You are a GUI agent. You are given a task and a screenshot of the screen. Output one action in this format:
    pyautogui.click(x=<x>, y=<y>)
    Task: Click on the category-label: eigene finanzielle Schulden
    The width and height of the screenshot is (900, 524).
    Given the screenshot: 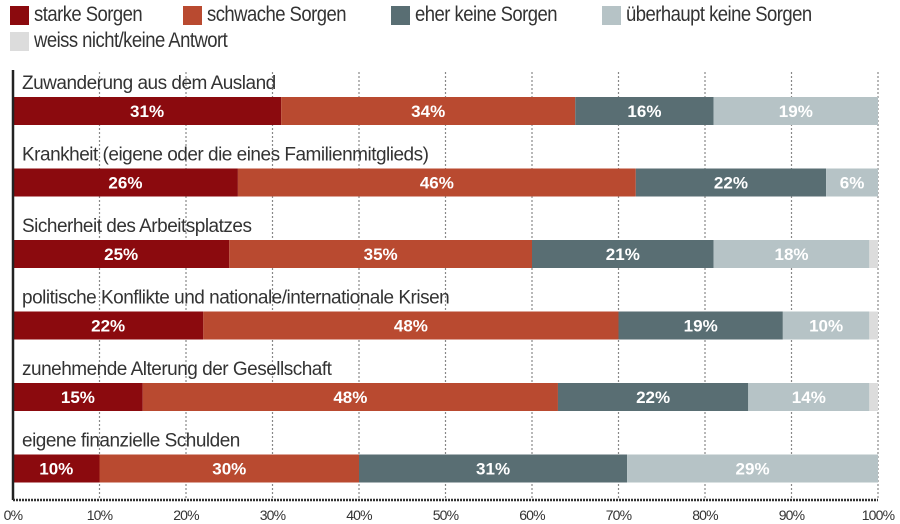 What is the action you would take?
    pyautogui.click(x=131, y=441)
    